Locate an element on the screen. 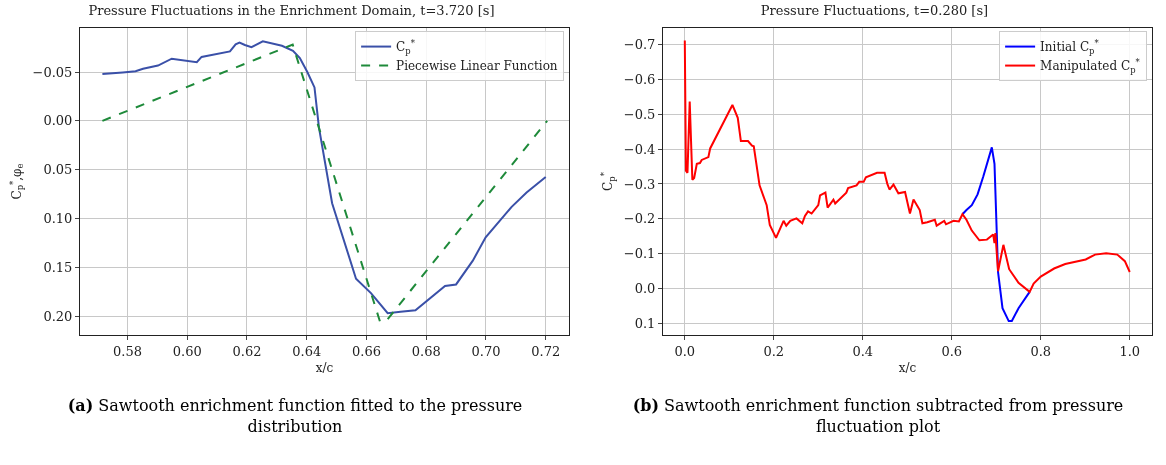  x-tick-label: 0.60 is located at coordinates (187, 351).